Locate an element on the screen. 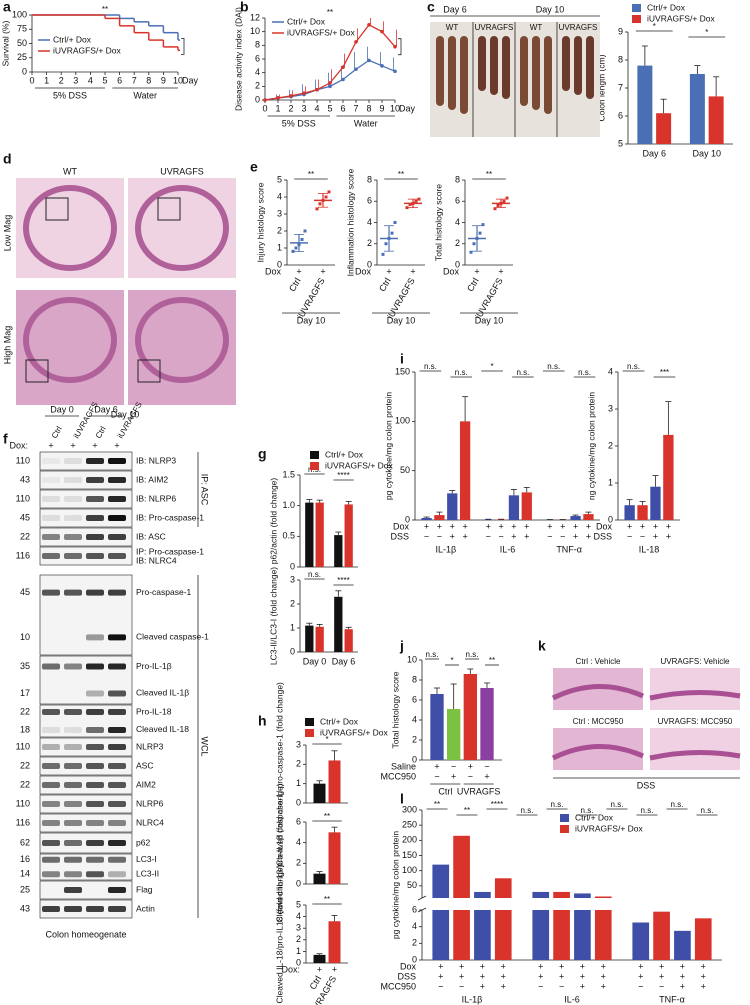 The height and width of the screenshot is (1005, 750). blot is located at coordinates (86, 680).